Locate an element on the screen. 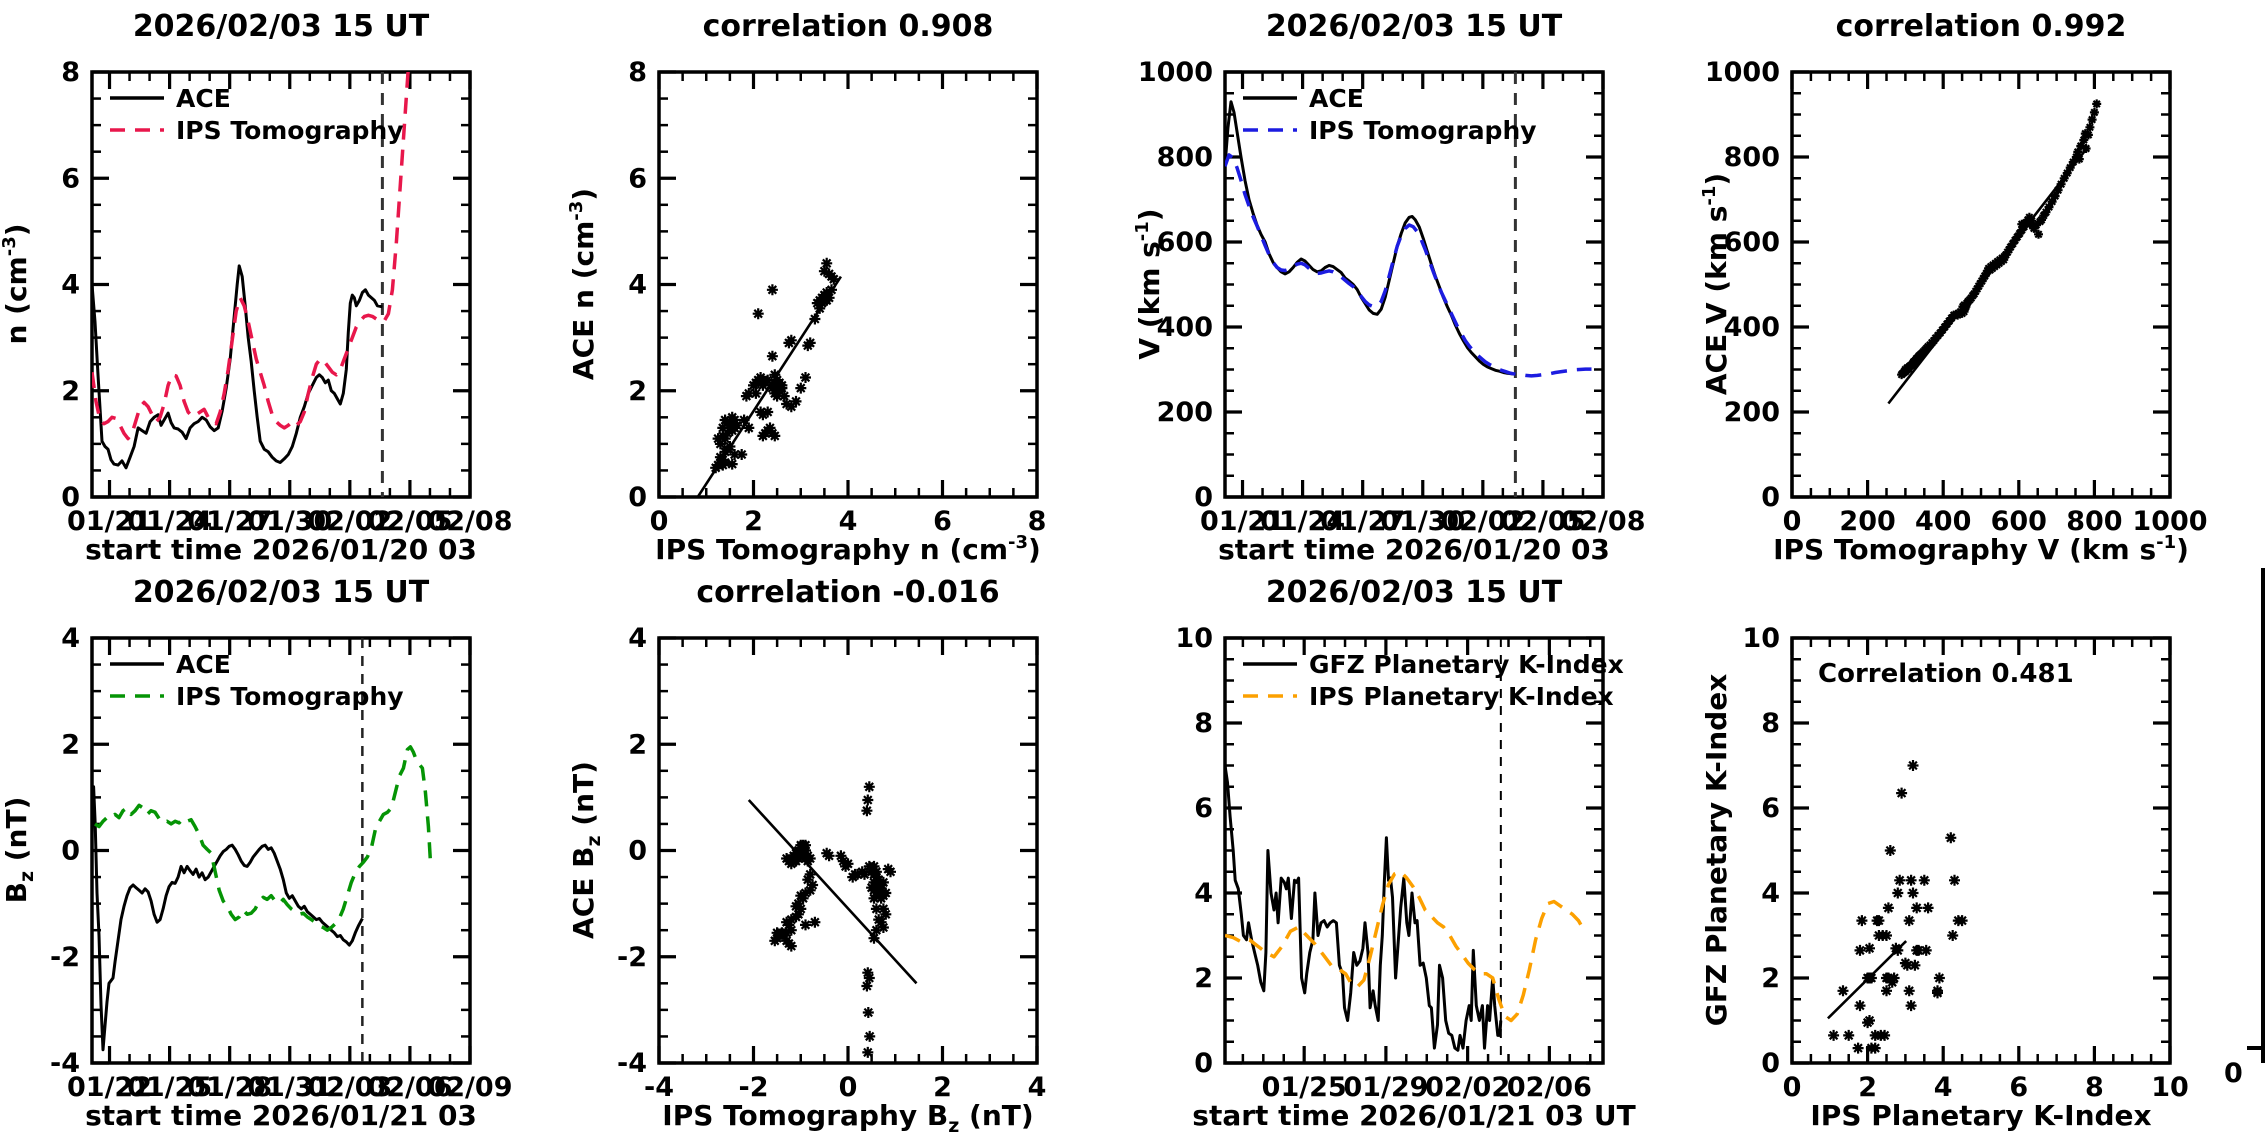 The height and width of the screenshot is (1132, 2266). x-tick-label: 02/03 is located at coordinates (349, 1087).